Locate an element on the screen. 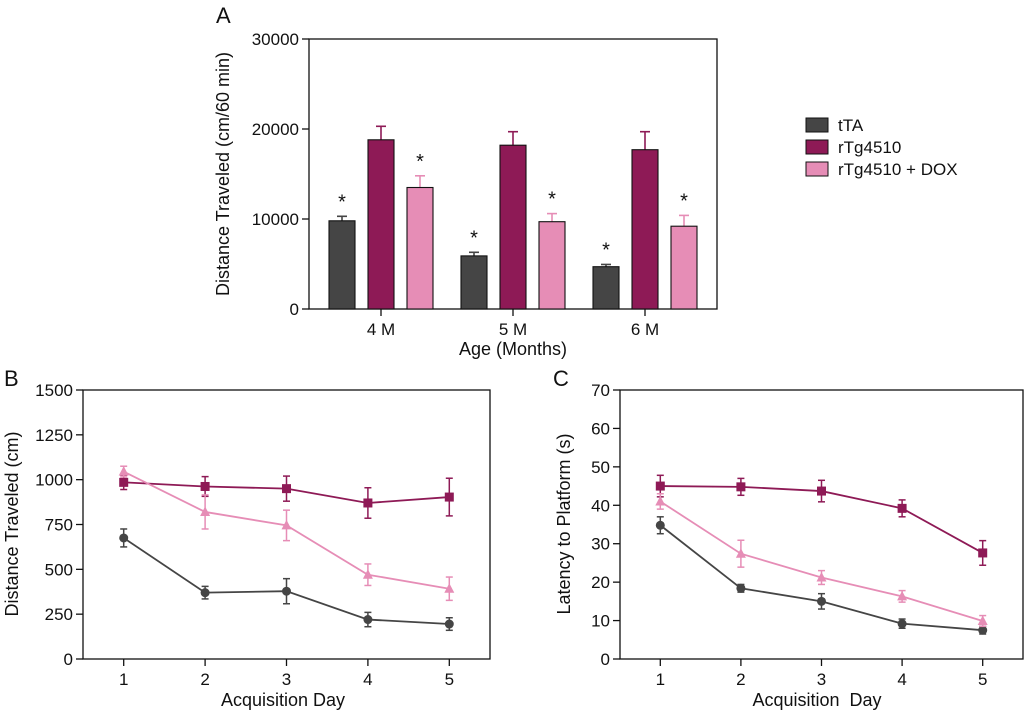 This screenshot has width=1024, height=712. panel-a-bar-tta-5-m is located at coordinates (474, 282).